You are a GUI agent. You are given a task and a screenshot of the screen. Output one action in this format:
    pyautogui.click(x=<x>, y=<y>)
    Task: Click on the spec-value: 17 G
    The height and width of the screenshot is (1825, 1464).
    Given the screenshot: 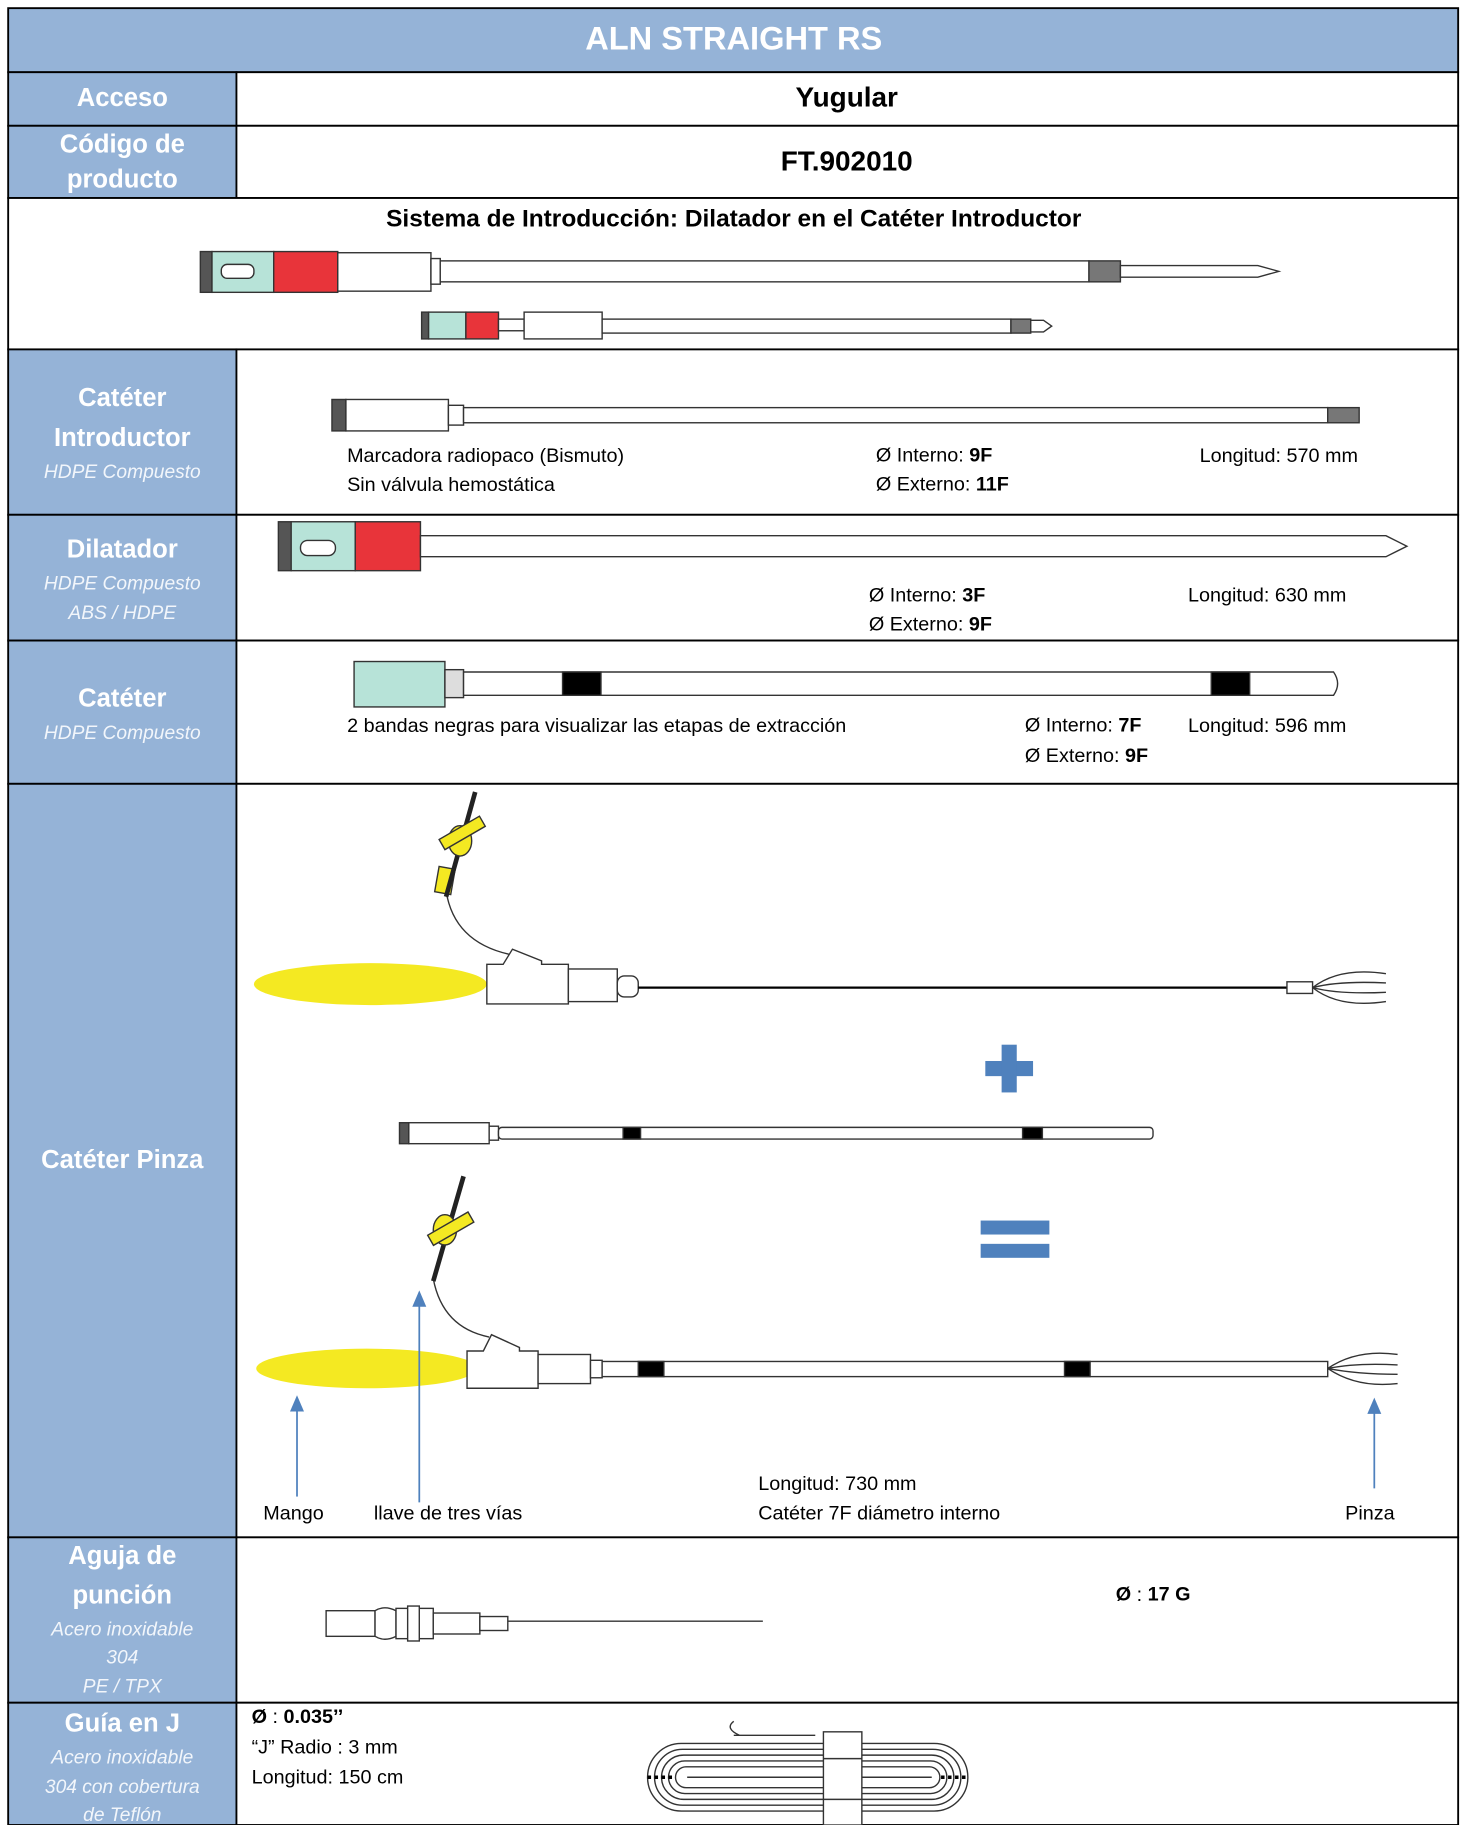 What is the action you would take?
    pyautogui.click(x=1169, y=1595)
    